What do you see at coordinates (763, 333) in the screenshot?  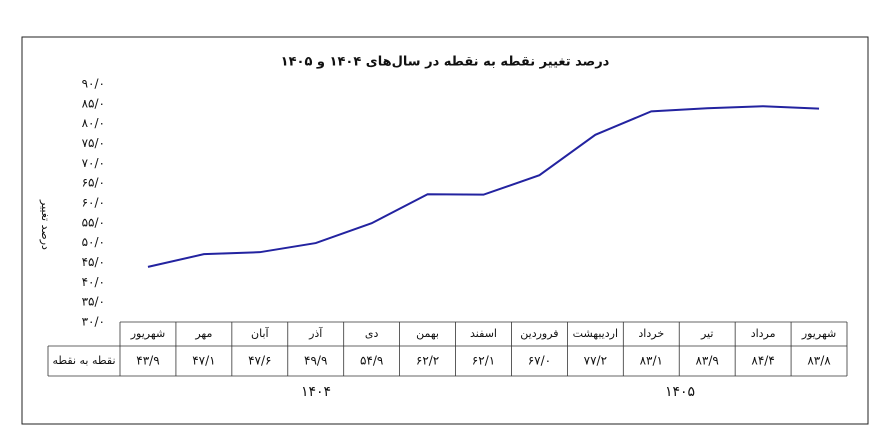 I see `x-tick-label: مرداد` at bounding box center [763, 333].